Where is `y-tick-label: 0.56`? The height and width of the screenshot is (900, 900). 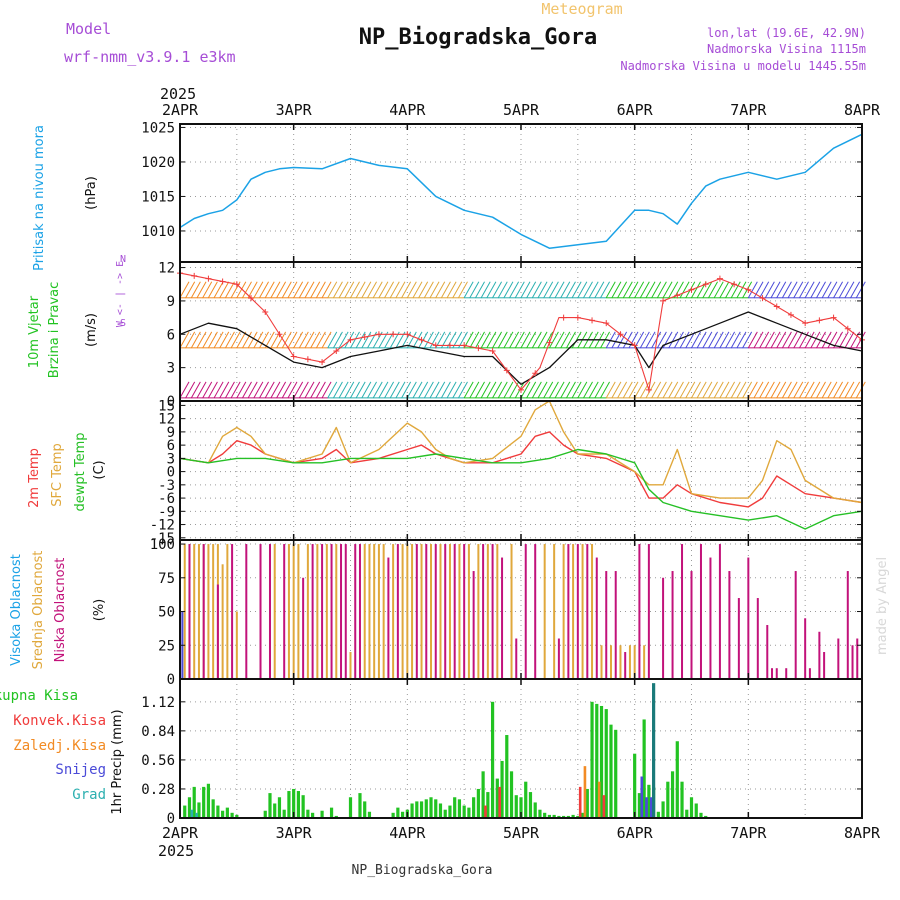 y-tick-label: 0.56 is located at coordinates (158, 761).